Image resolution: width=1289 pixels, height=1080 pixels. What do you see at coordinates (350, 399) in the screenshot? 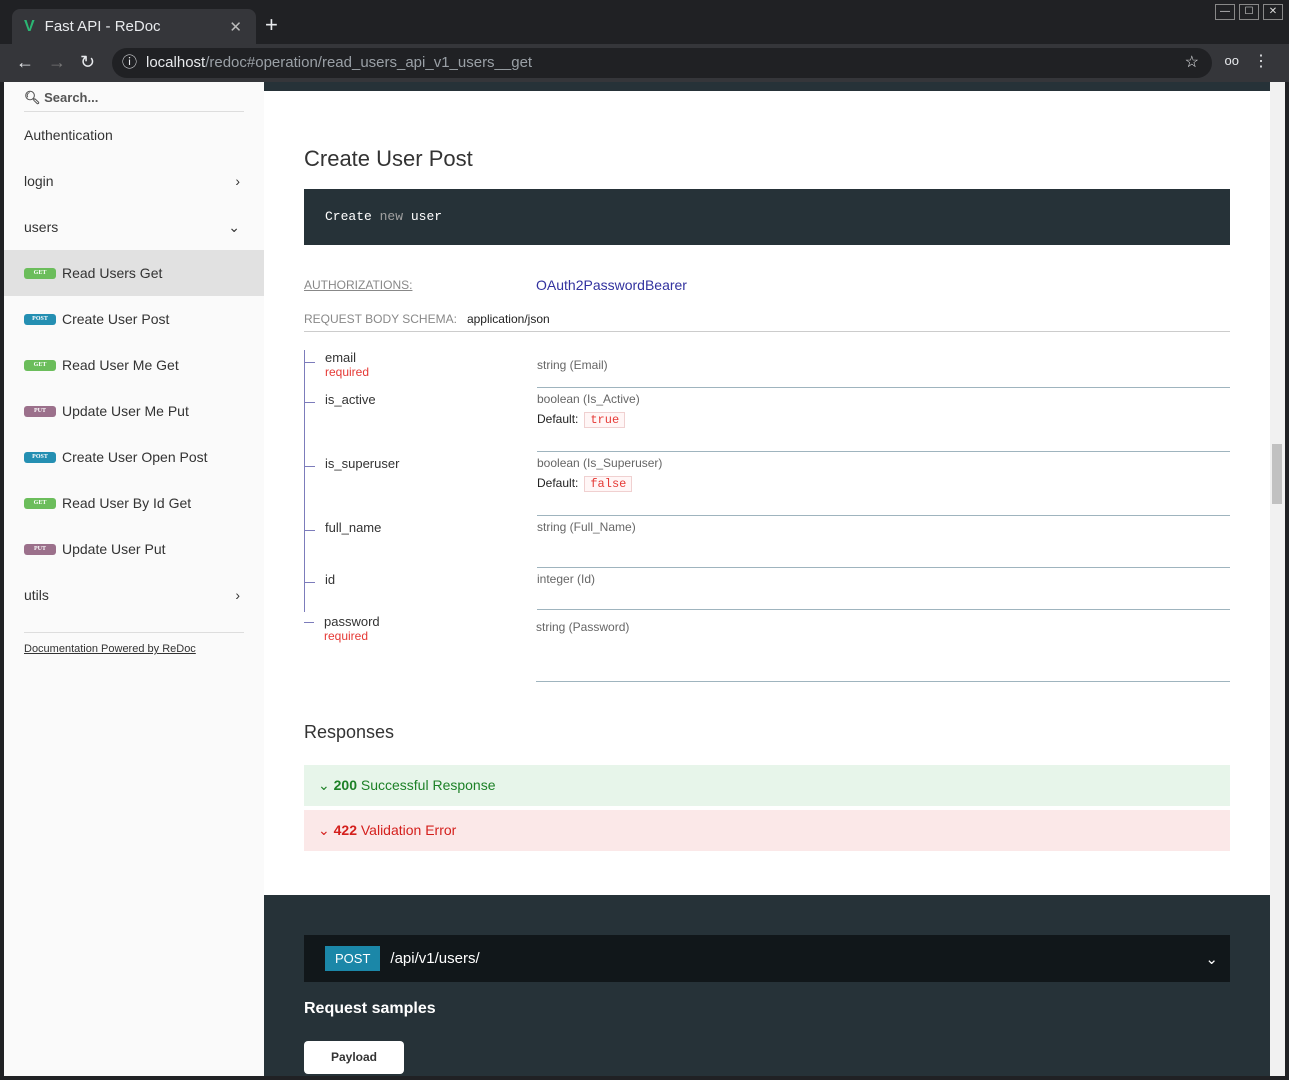
I see `field-name: is_active` at bounding box center [350, 399].